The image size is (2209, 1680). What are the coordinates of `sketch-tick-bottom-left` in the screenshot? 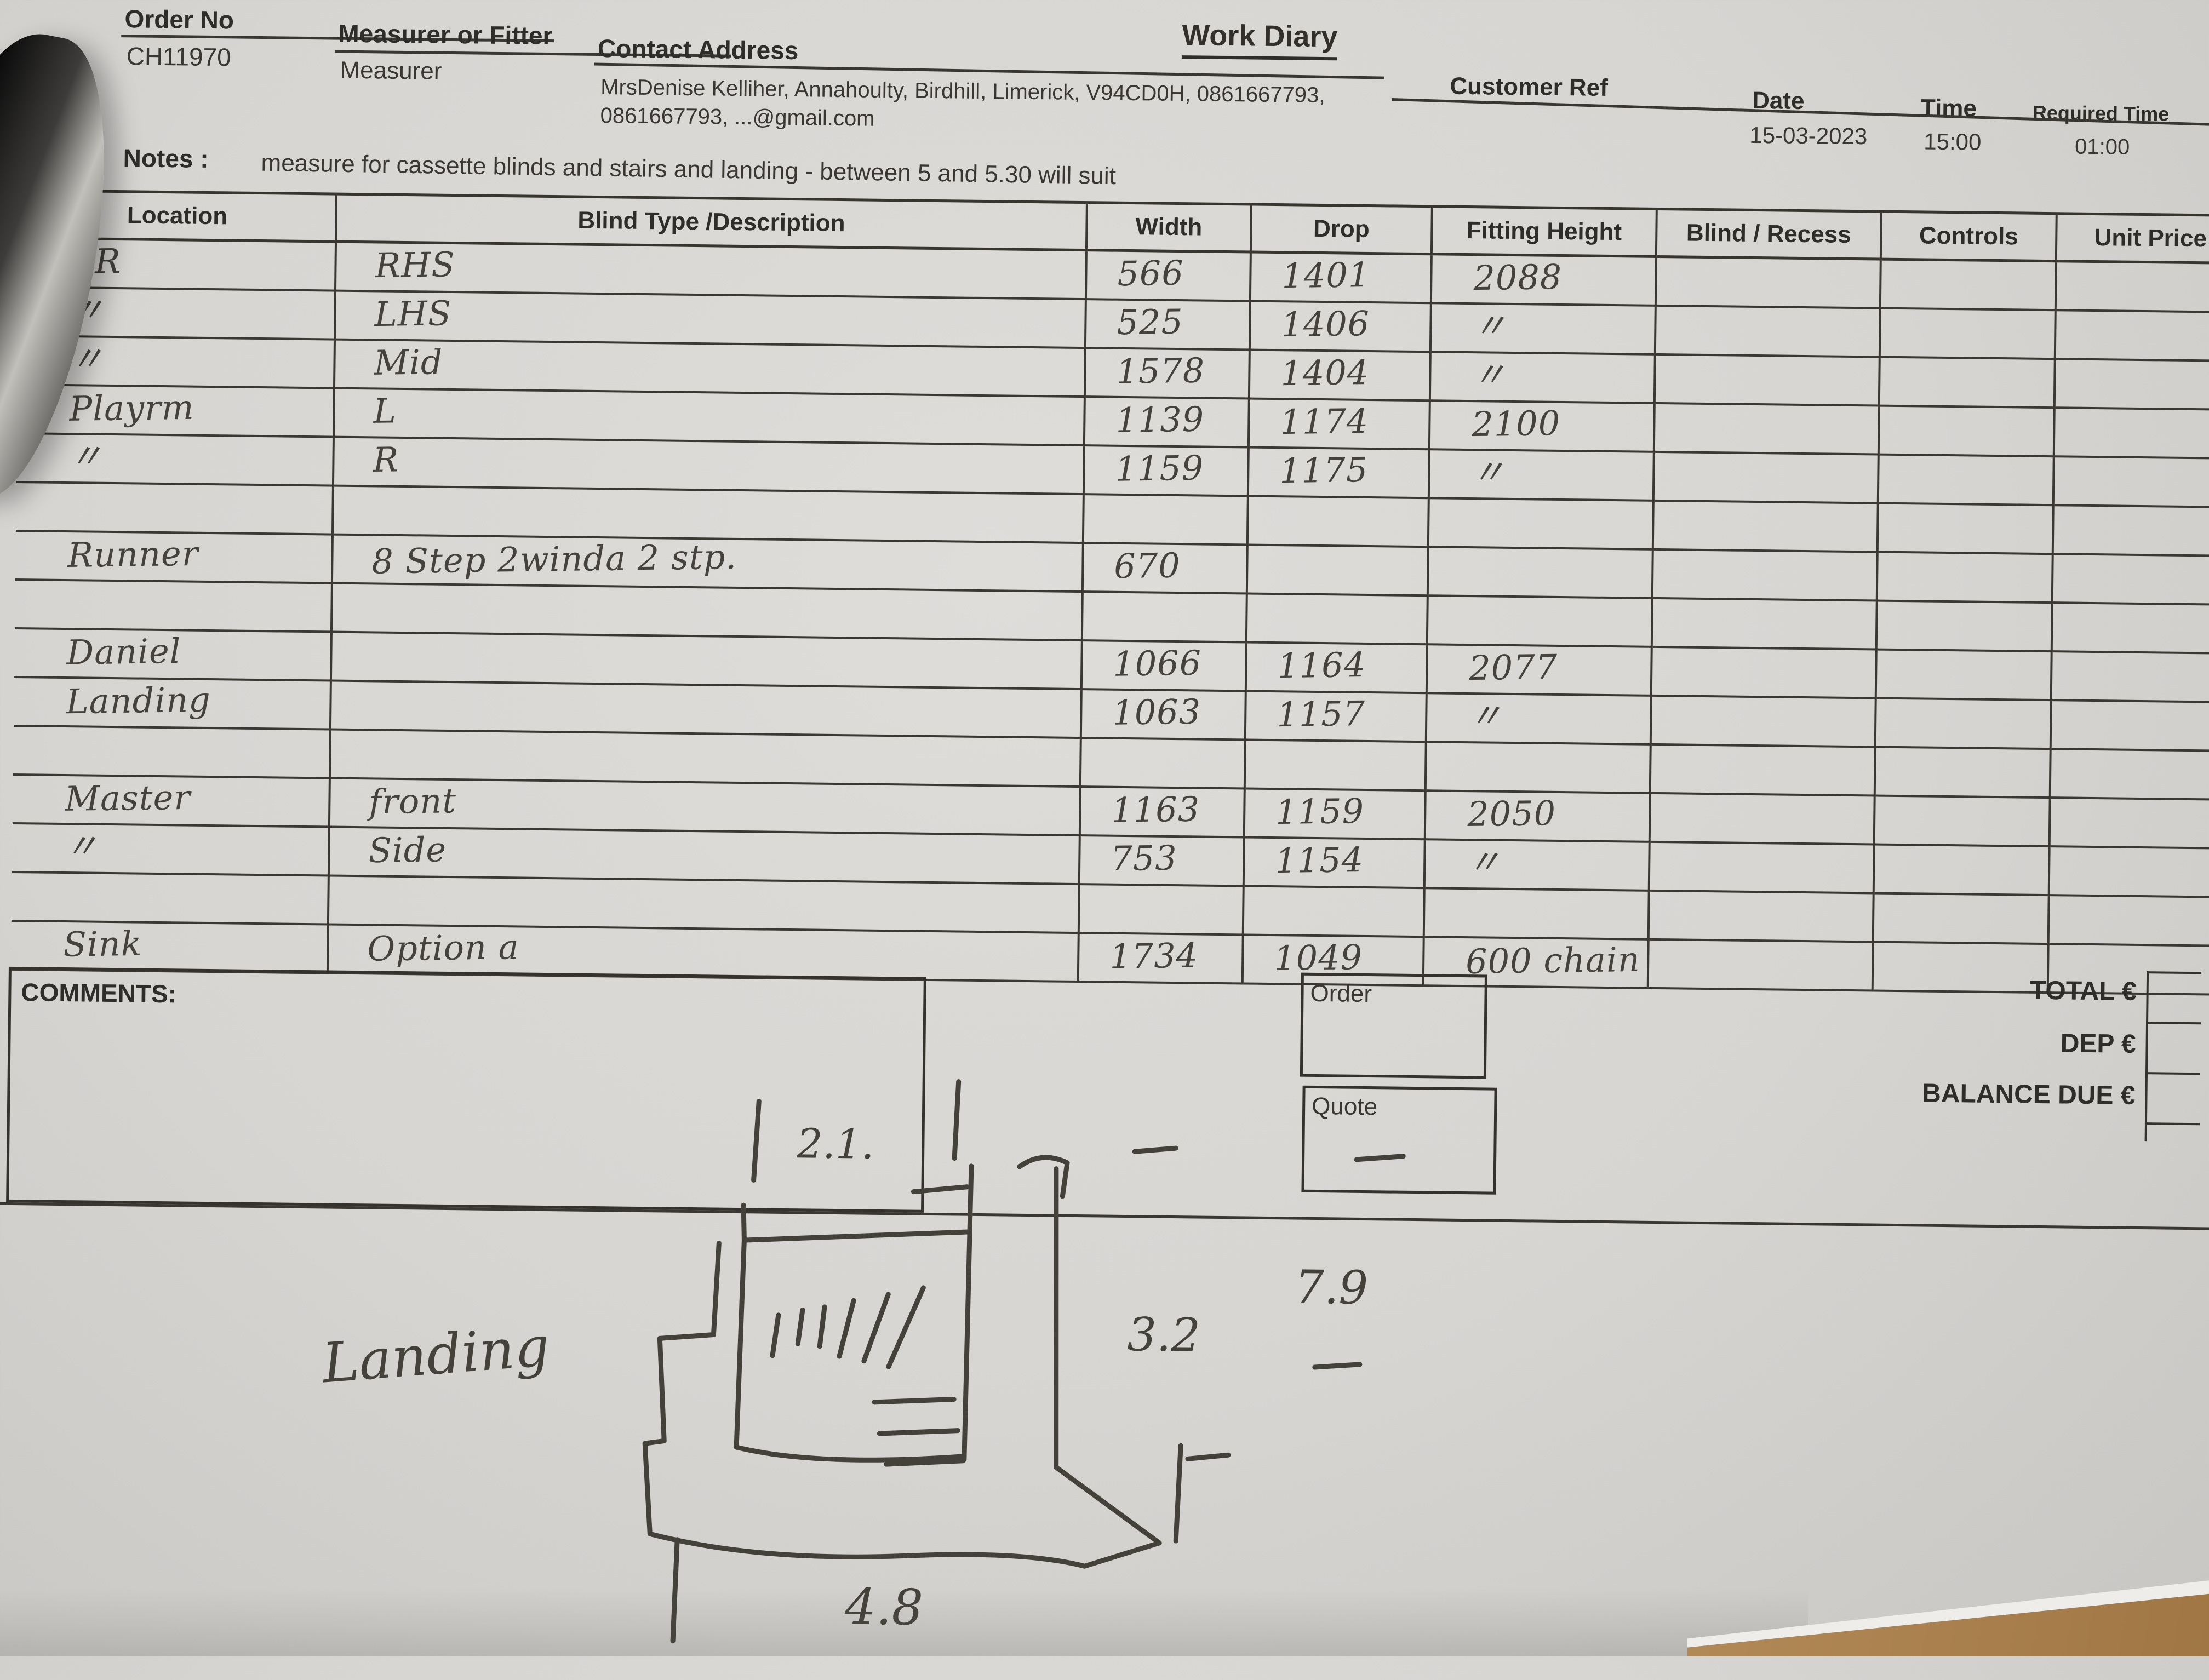 It's located at (675, 1590).